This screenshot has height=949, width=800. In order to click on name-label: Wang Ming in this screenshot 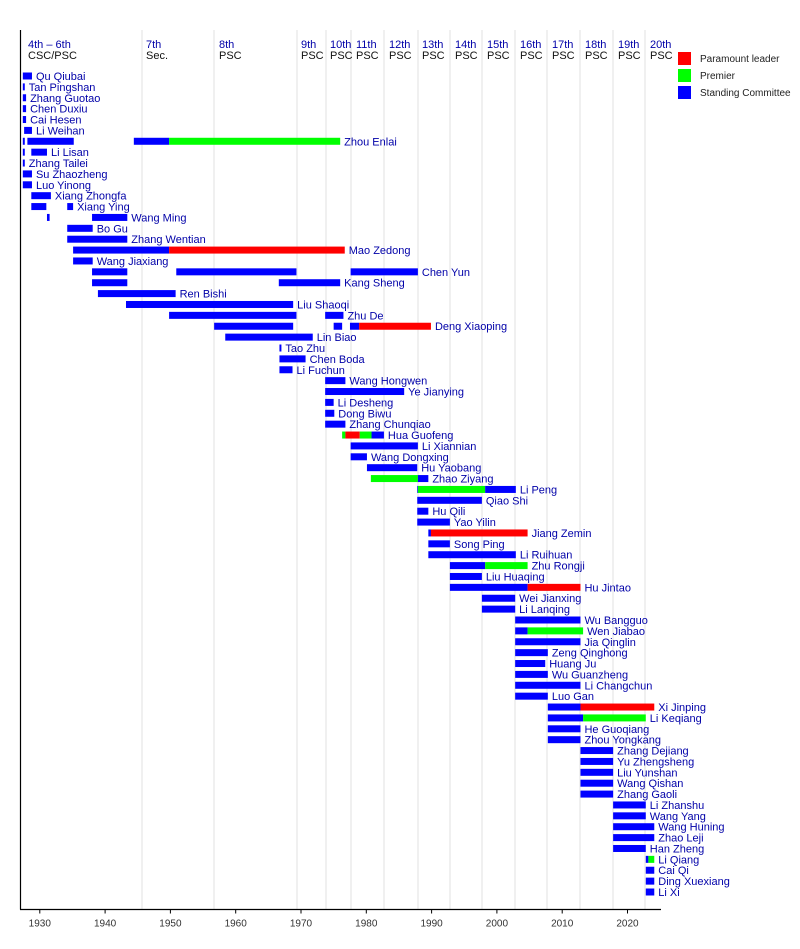, I will do `click(158, 218)`.